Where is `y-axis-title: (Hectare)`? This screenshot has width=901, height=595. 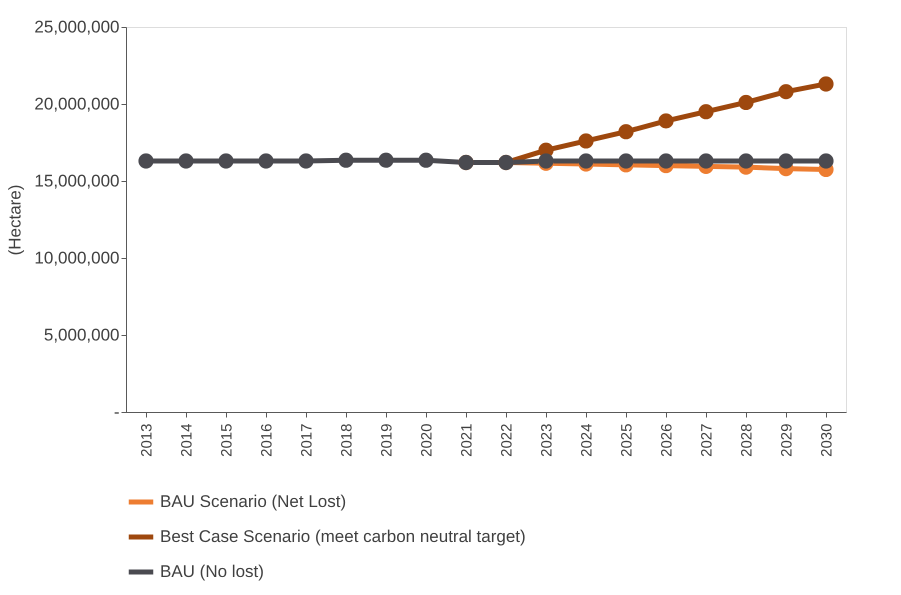 y-axis-title: (Hectare) is located at coordinates (14, 220).